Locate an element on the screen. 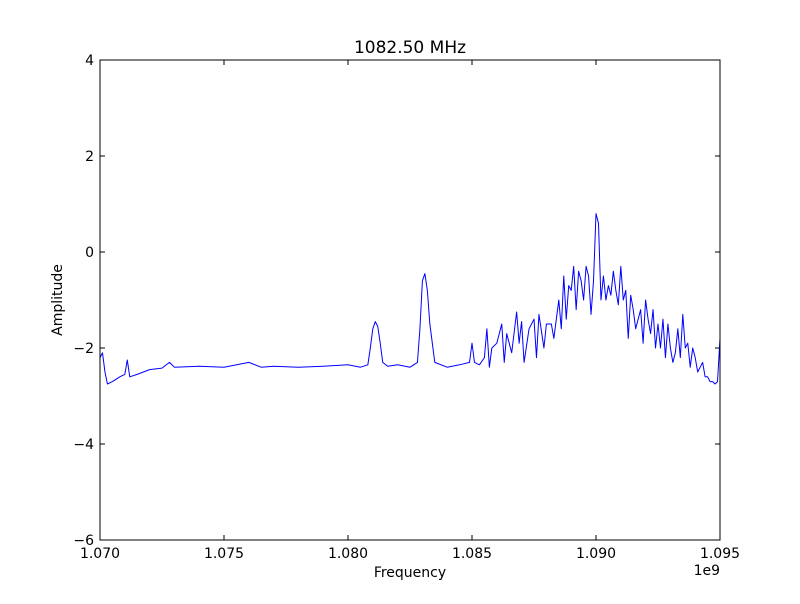 The height and width of the screenshot is (604, 800). x-tick-label: 1.080 is located at coordinates (348, 554).